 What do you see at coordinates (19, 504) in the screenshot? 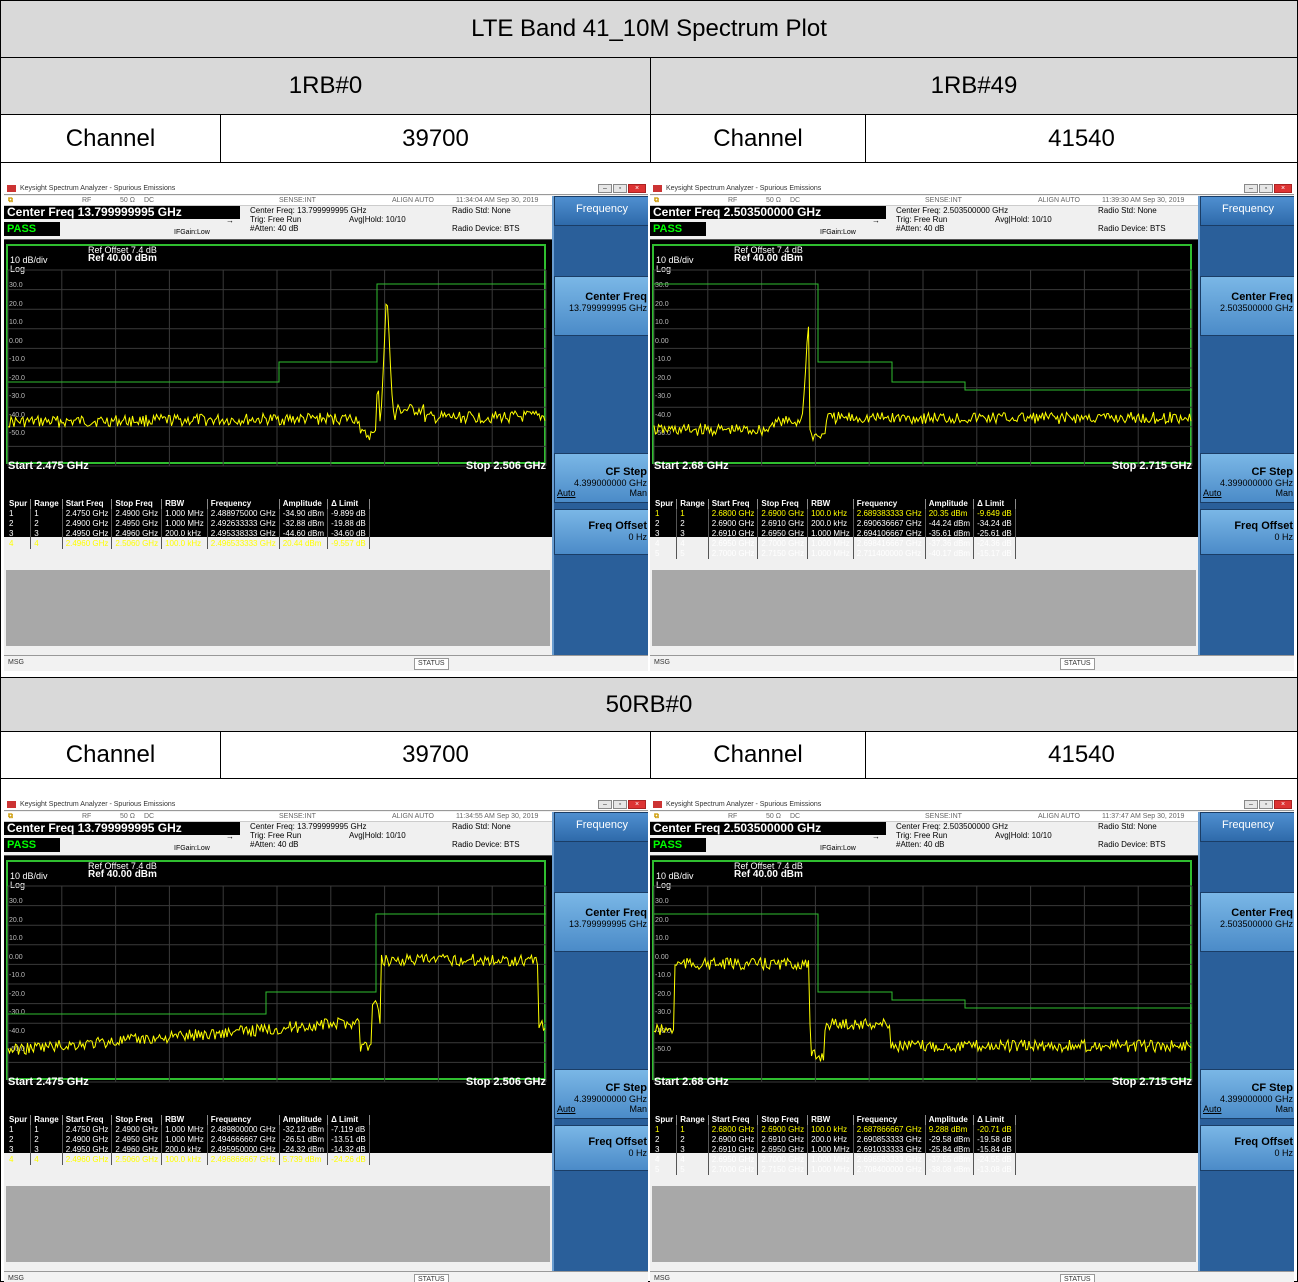
I see `column-header: Spur` at bounding box center [19, 504].